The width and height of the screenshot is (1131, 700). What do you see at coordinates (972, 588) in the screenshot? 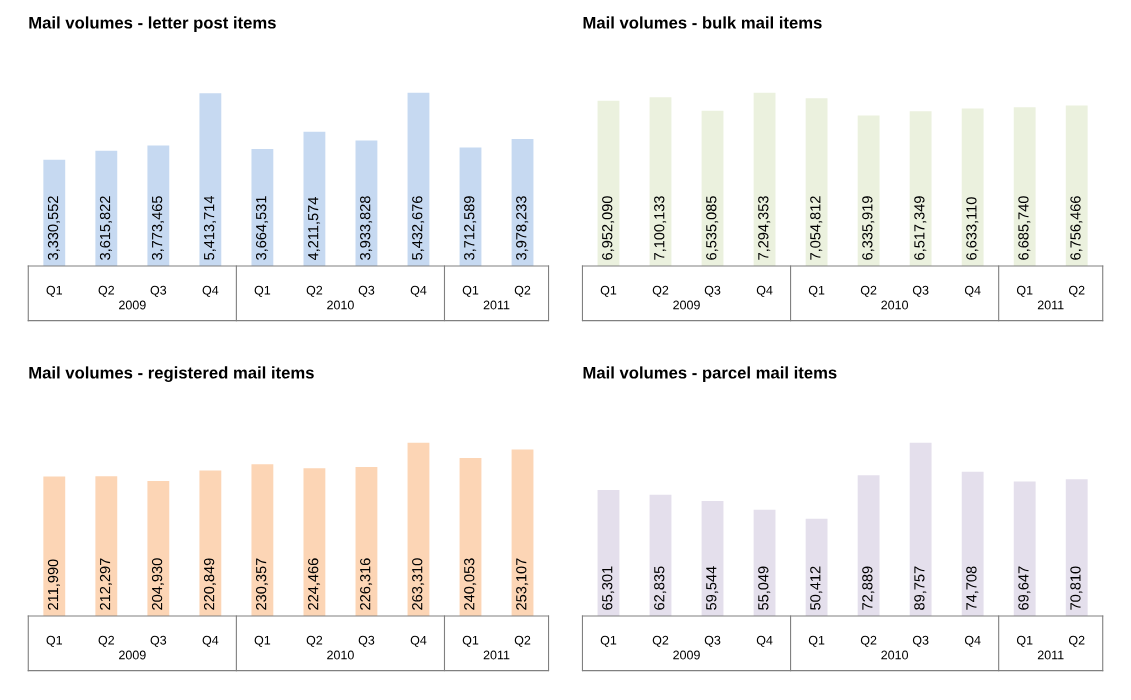
I see `data-label: 74,708` at bounding box center [972, 588].